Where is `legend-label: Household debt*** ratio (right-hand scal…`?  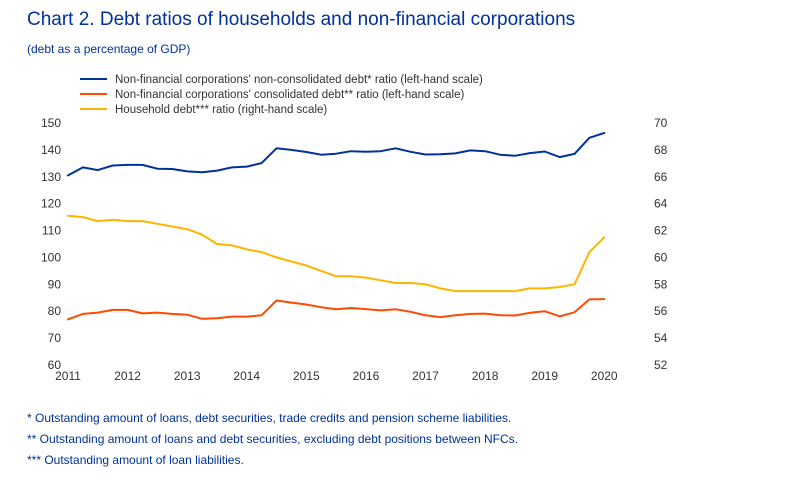
legend-label: Household debt*** ratio (right-hand scal… is located at coordinates (221, 110).